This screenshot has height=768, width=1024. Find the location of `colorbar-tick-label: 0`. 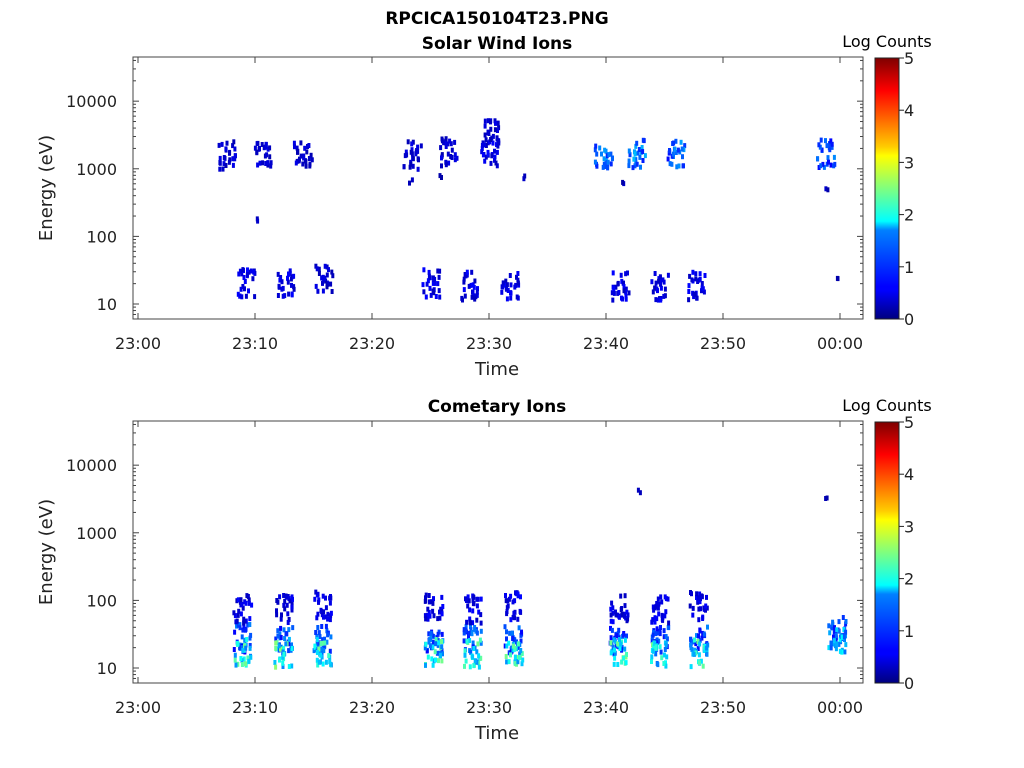

colorbar-tick-label: 0 is located at coordinates (909, 683).